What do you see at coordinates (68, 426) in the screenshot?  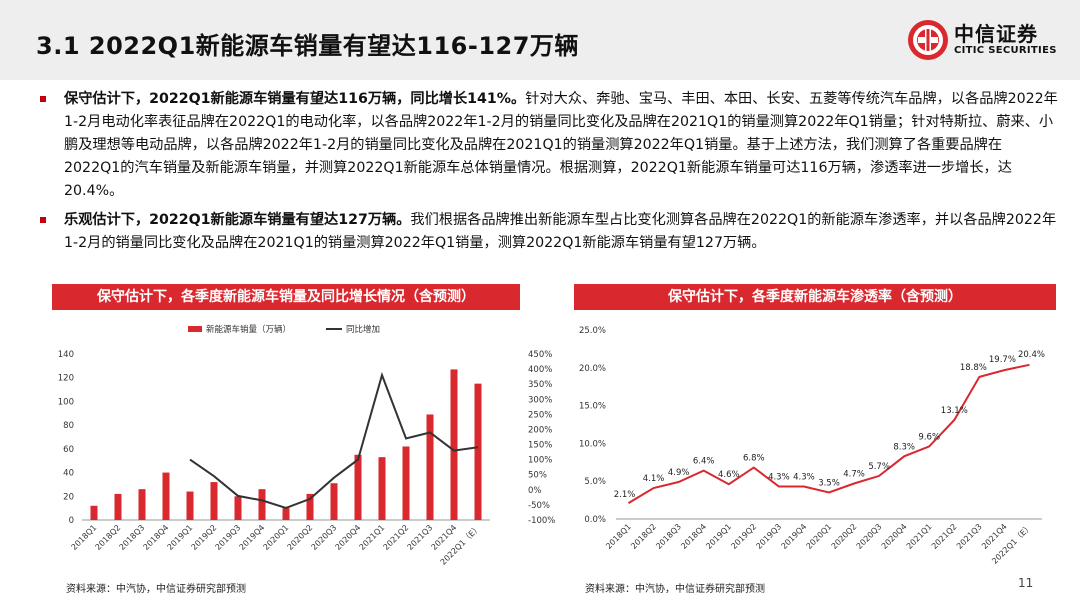 I see `y-left-tick-label: 80` at bounding box center [68, 426].